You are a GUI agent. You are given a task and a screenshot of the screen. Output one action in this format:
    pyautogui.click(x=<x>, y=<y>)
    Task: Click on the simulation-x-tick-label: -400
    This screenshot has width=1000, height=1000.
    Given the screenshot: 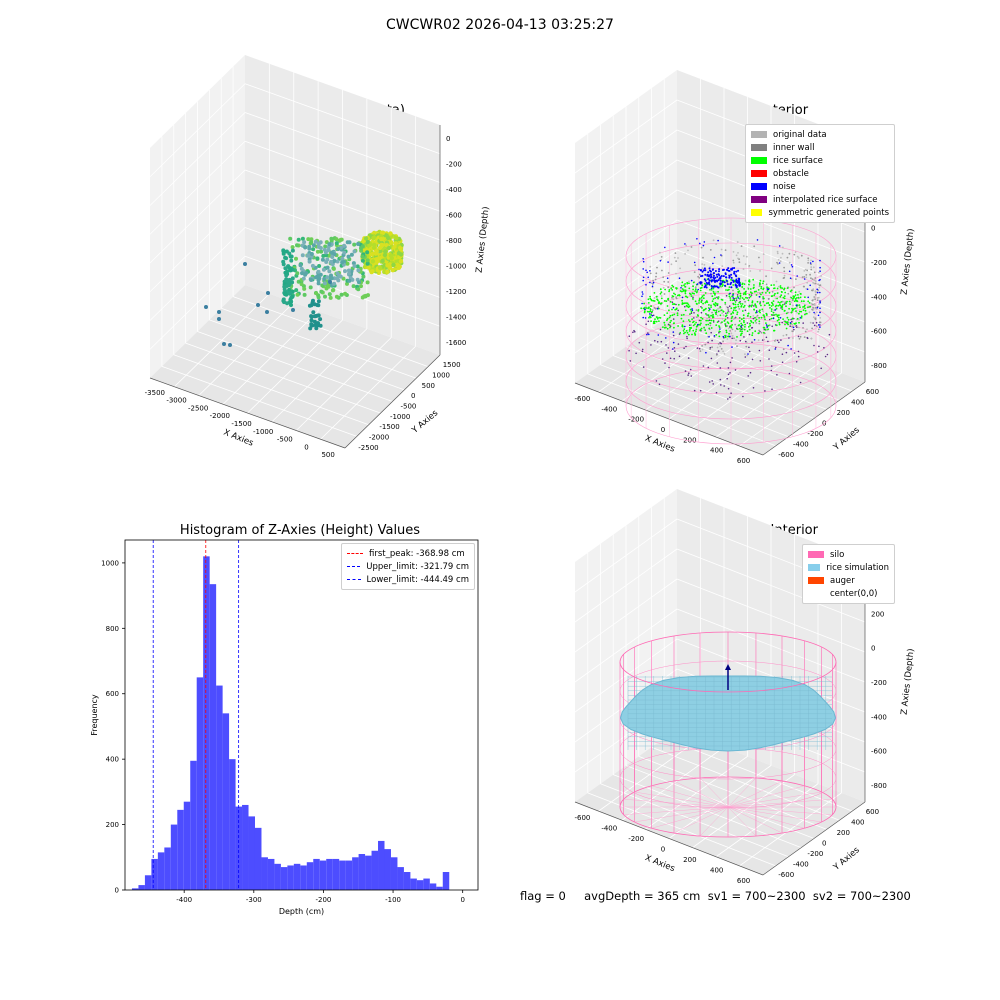 What is the action you would take?
    pyautogui.click(x=609, y=829)
    